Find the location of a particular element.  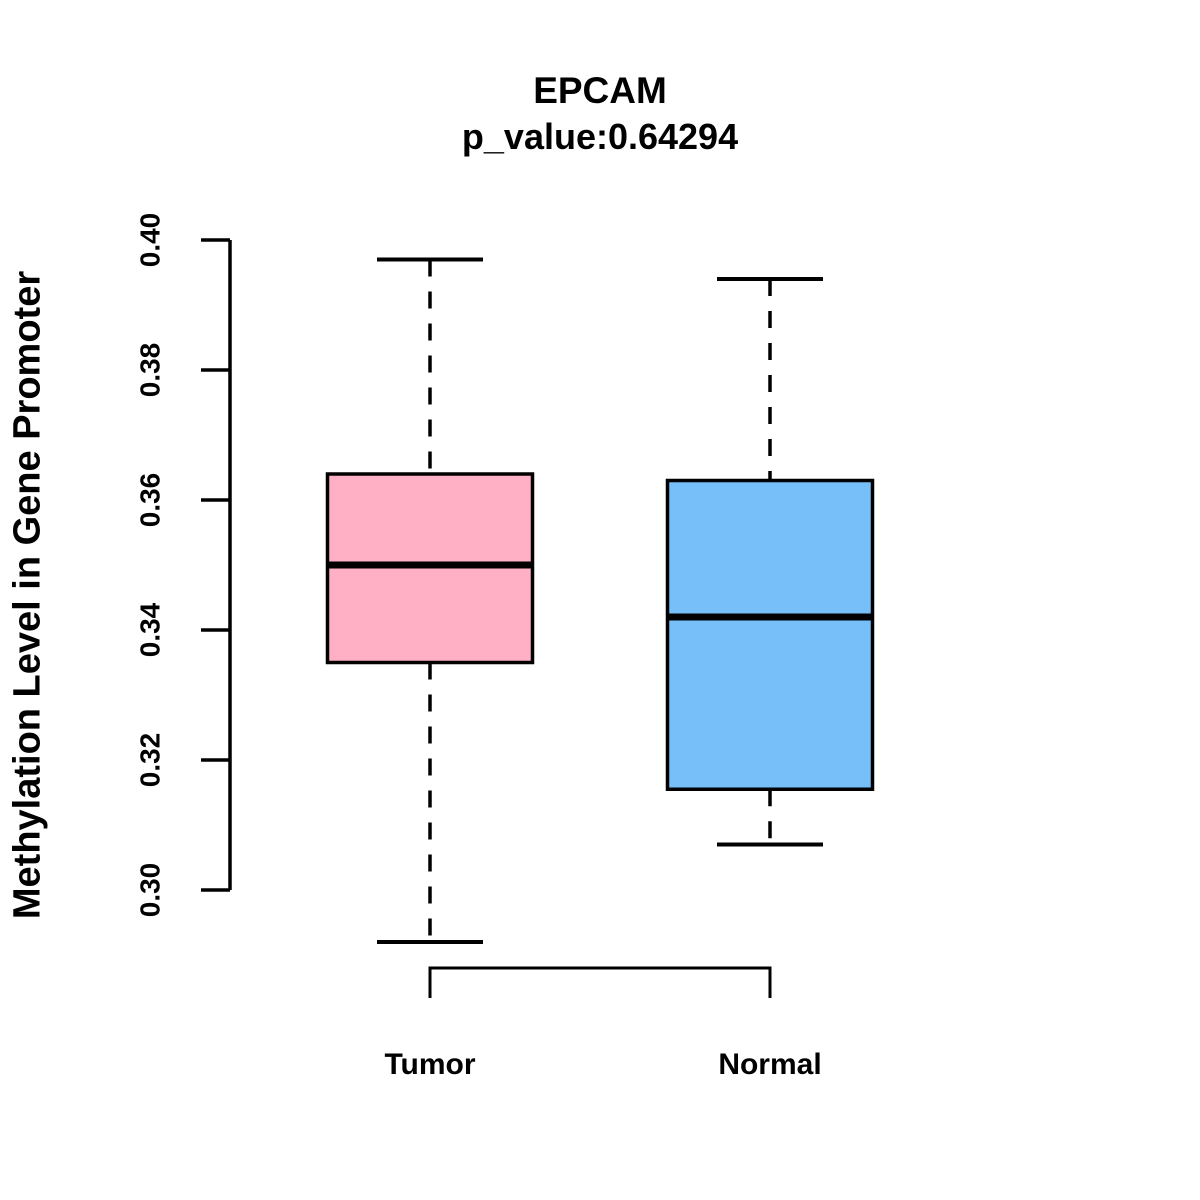

category-label-tumor: Tumor is located at coordinates (429, 1064).